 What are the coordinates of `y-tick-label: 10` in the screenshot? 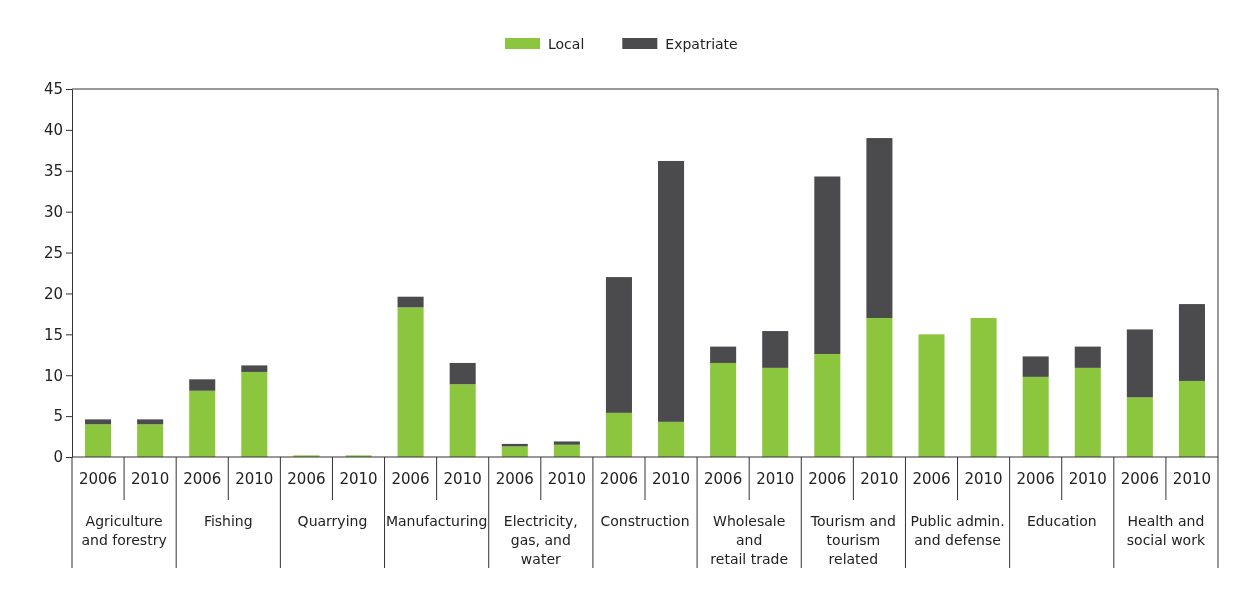 It's located at (53, 375).